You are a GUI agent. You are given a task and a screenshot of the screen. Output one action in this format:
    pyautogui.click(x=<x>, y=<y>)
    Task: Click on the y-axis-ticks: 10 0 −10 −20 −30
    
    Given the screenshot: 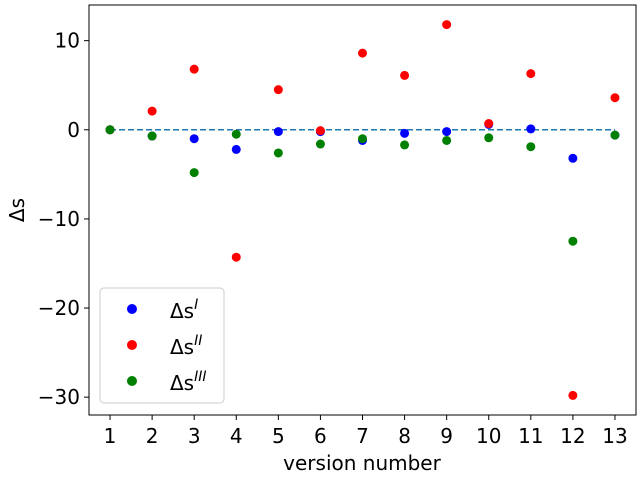 What is the action you would take?
    pyautogui.click(x=63, y=219)
    